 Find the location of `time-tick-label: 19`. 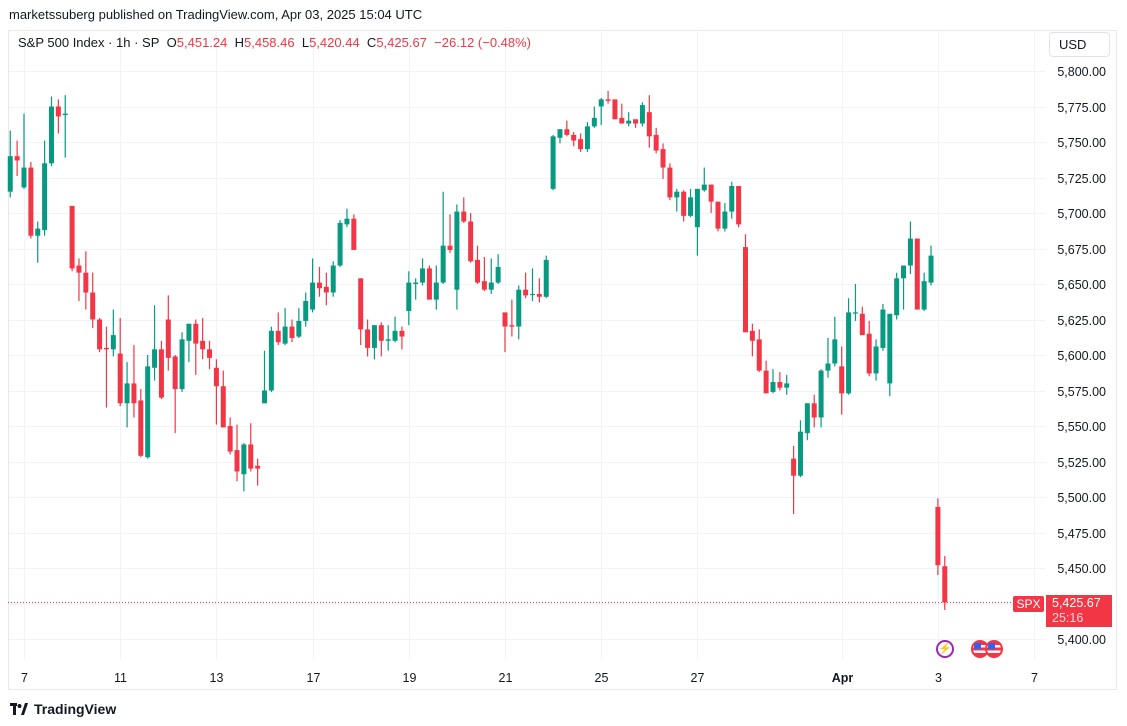

time-tick-label: 19 is located at coordinates (410, 678).